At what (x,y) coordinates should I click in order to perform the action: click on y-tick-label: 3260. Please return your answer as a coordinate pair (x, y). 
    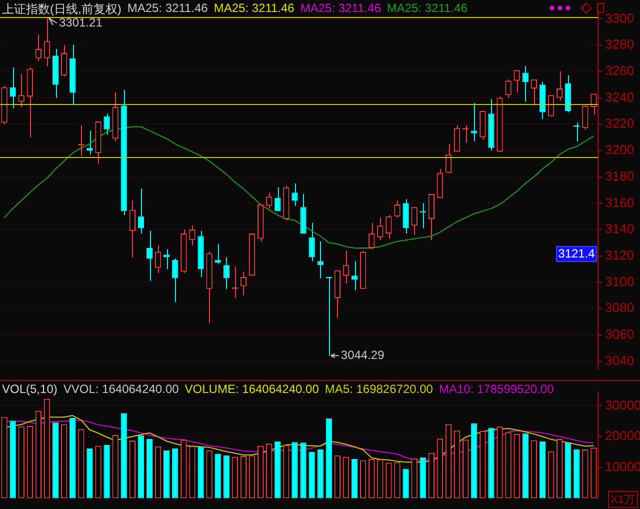
    Looking at the image, I should click on (619, 70).